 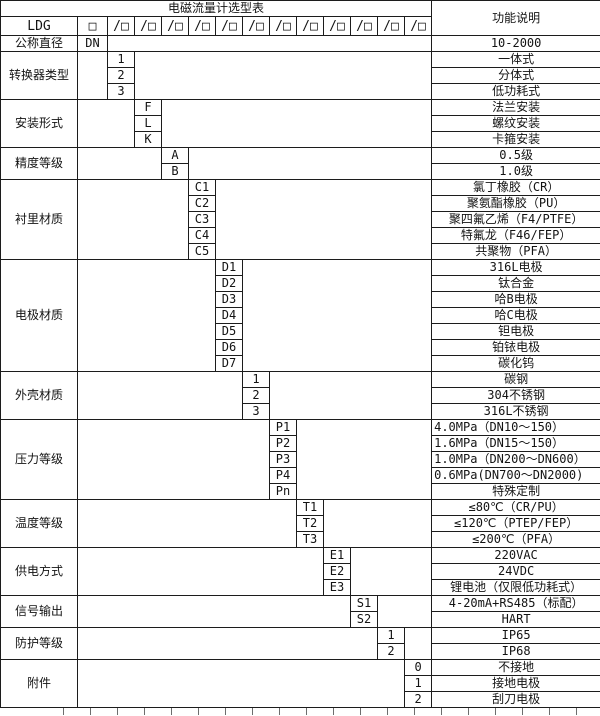 I want to click on code-cell: S2, so click(x=364, y=619).